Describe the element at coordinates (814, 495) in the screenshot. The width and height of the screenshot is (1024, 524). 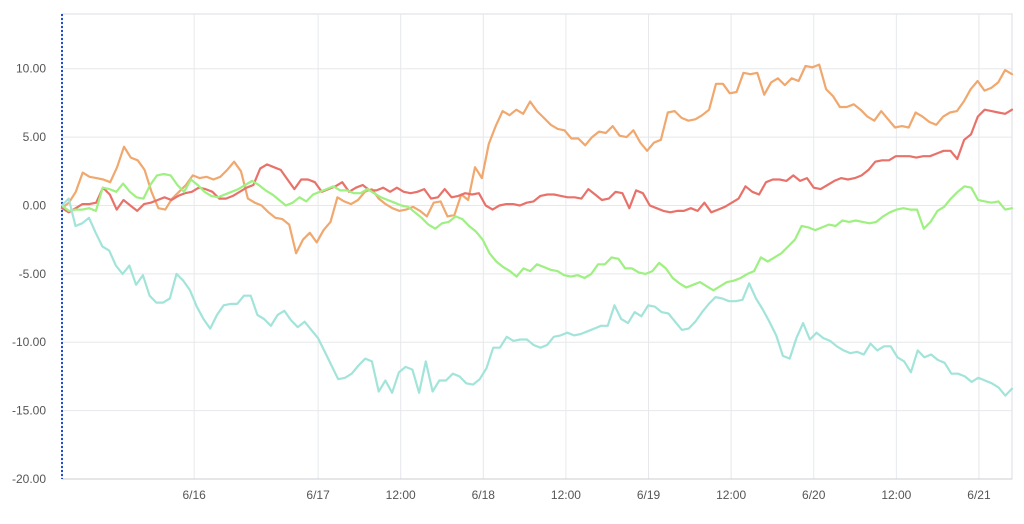
I see `x-tick-label: 6/20` at that location.